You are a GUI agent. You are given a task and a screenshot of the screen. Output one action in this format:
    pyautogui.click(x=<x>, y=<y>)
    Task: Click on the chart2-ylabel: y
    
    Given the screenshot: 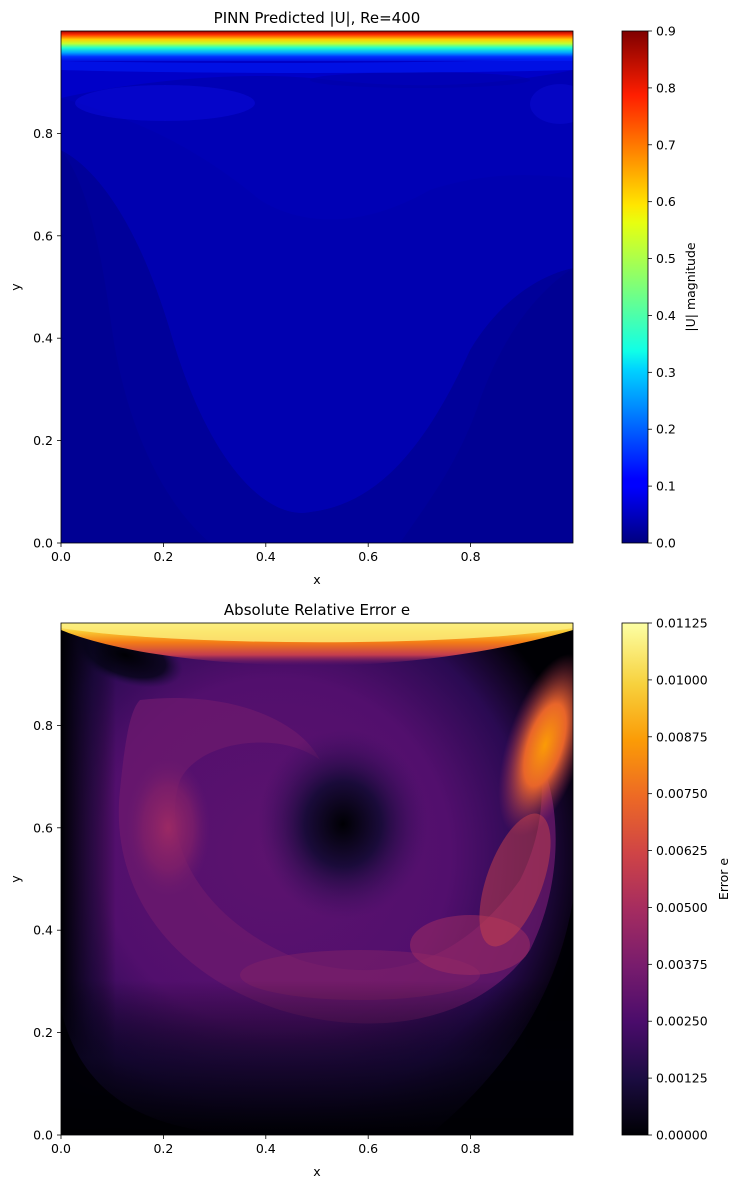 What is the action you would take?
    pyautogui.click(x=15, y=879)
    